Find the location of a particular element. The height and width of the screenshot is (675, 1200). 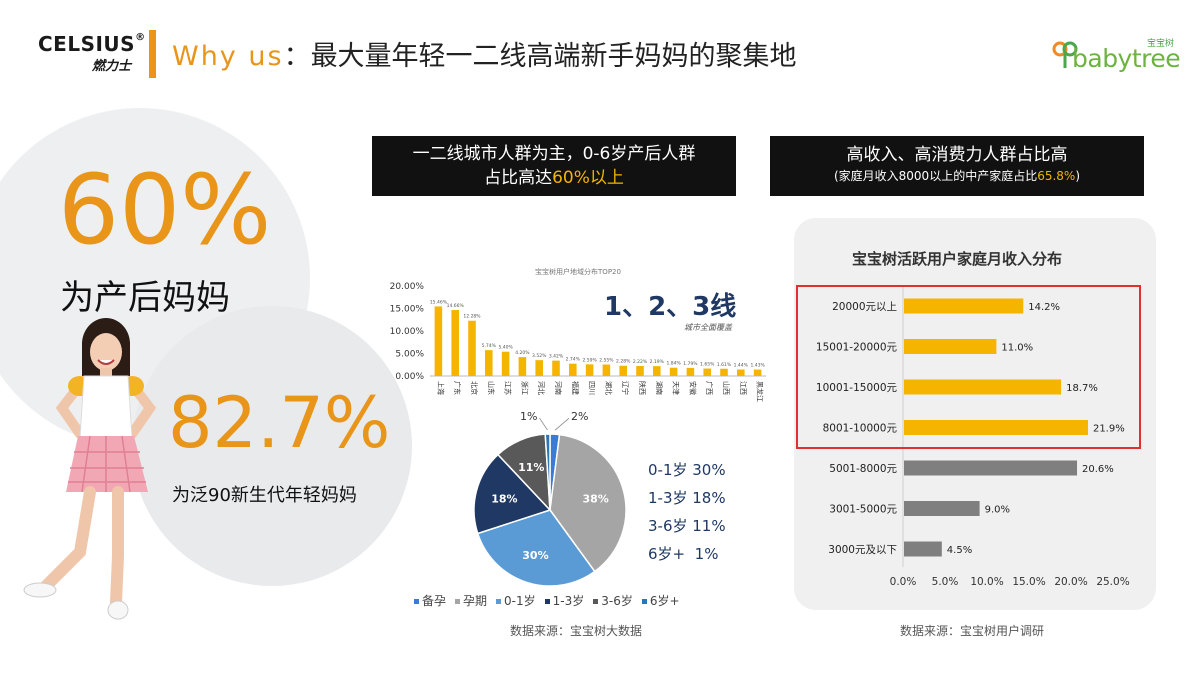

income-bar-label: 9.0% is located at coordinates (997, 510).